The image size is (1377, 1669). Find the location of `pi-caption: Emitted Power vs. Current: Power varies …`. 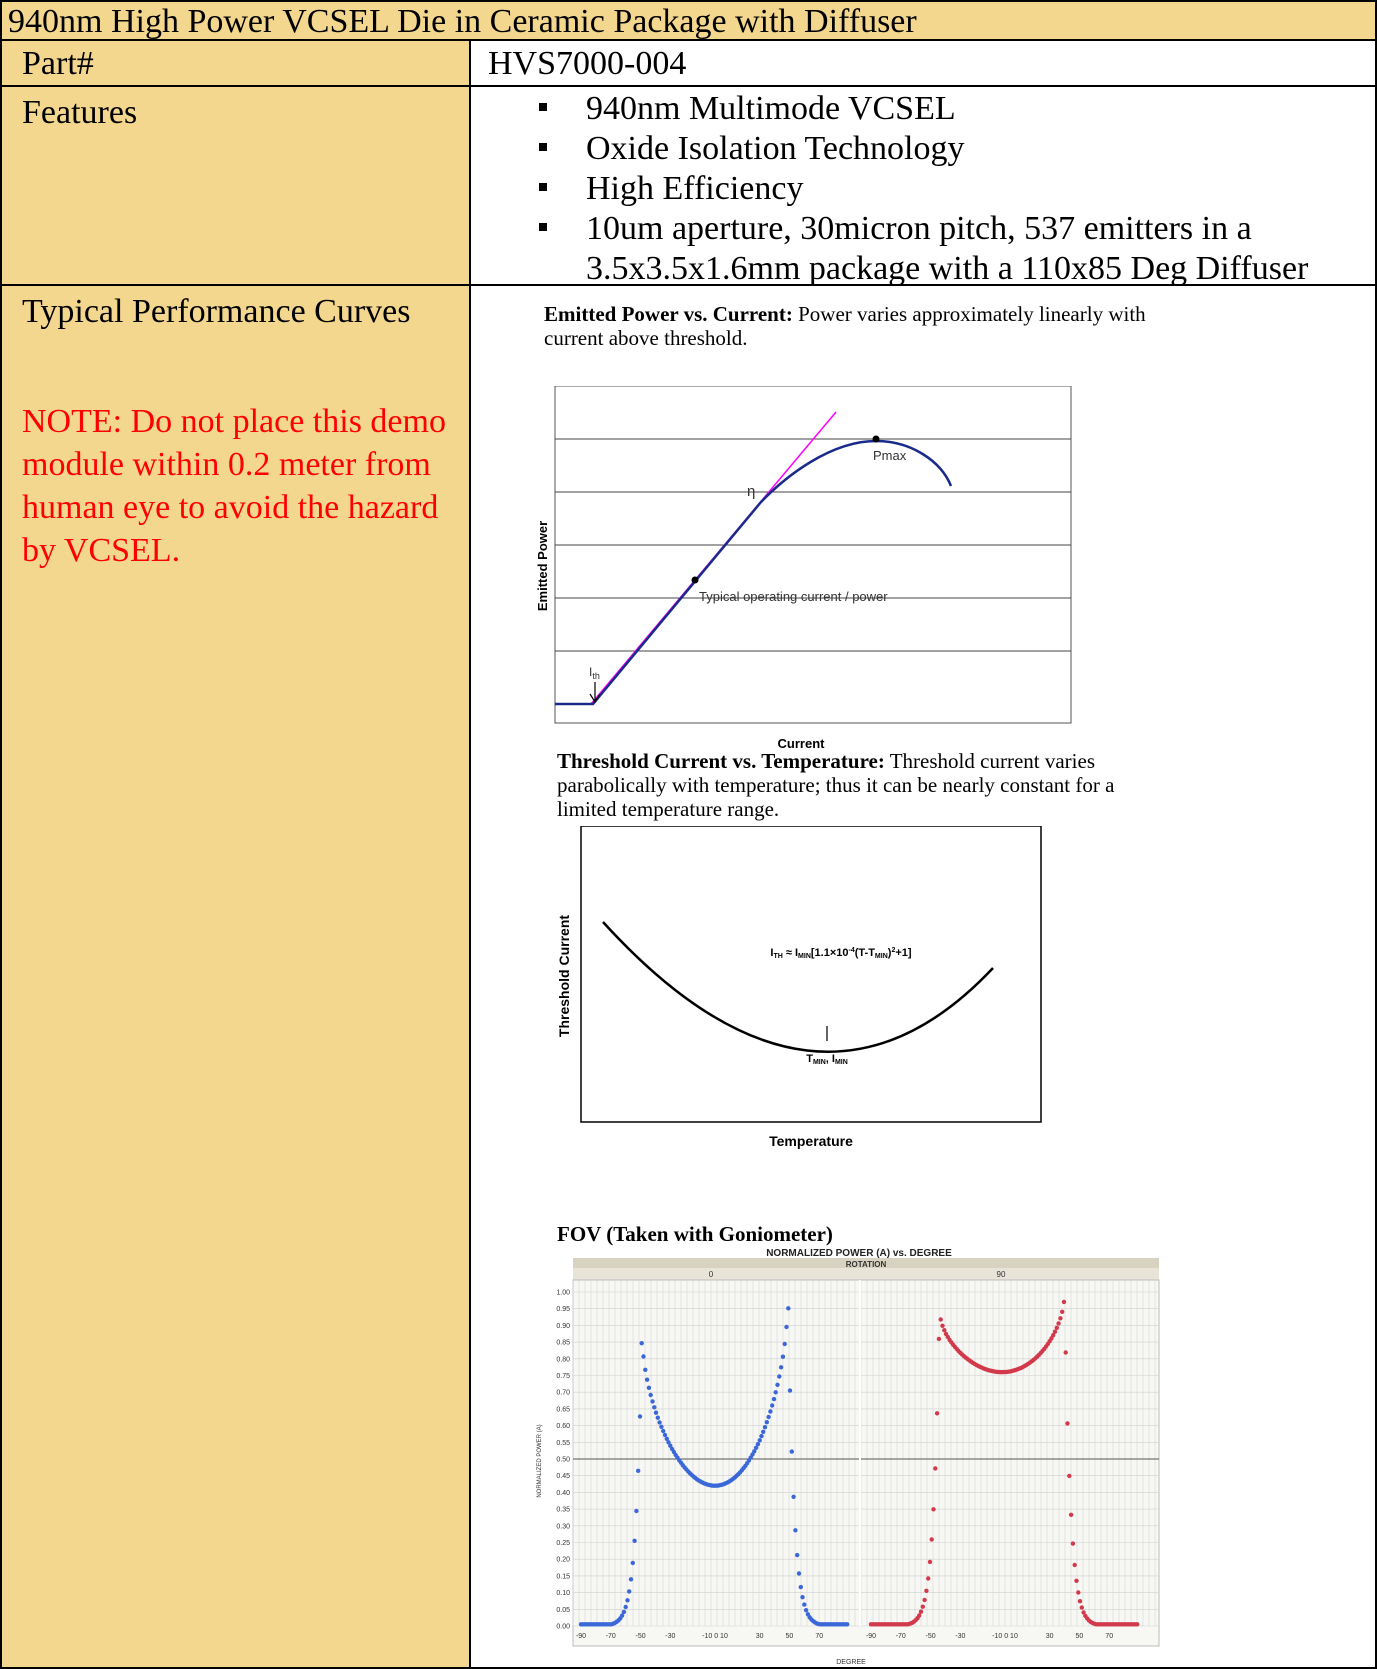

pi-caption: Emitted Power vs. Current: Power varies … is located at coordinates (869, 326).